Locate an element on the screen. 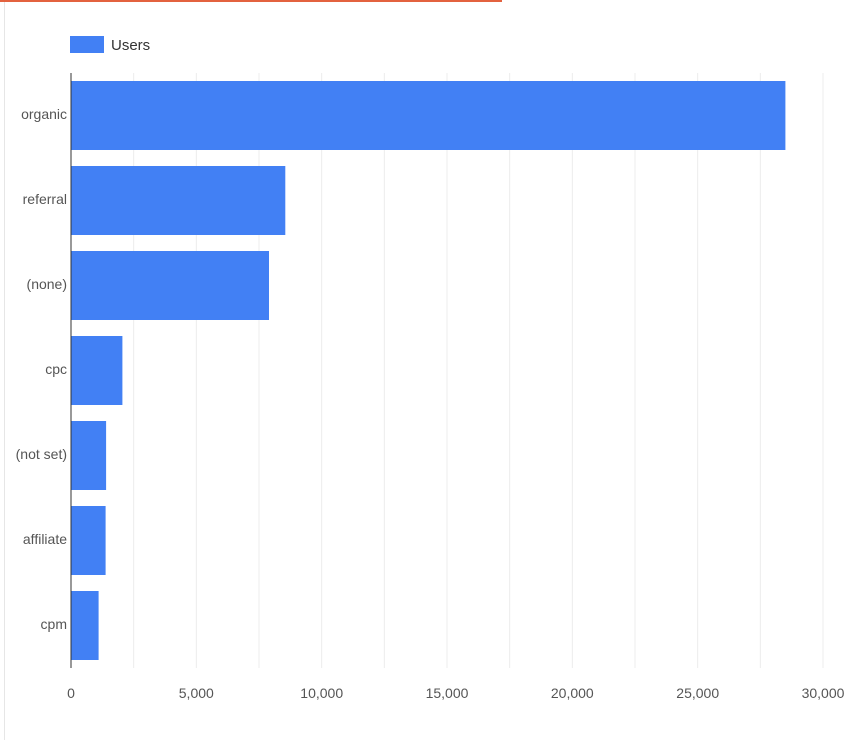  x-tick-label: 10,000 is located at coordinates (321, 693).